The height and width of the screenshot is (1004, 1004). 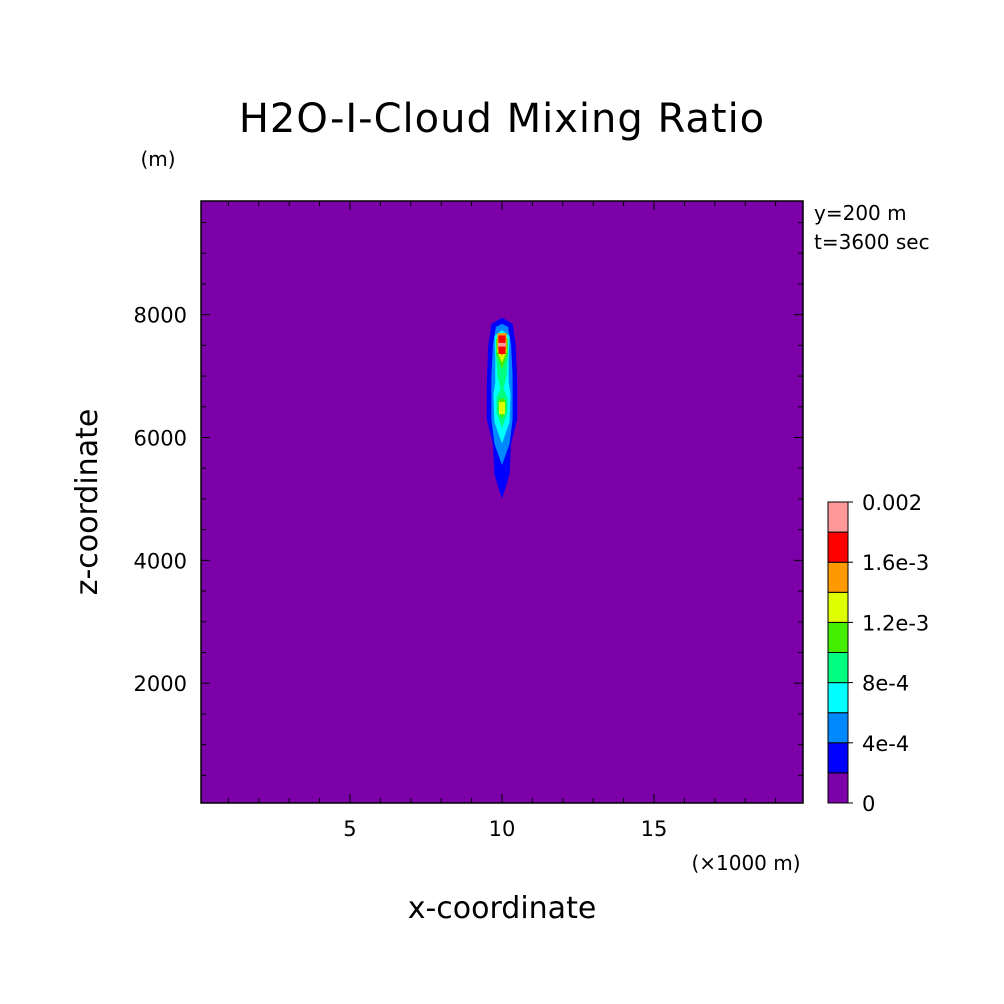 I want to click on annotation-t: t=3600 sec, so click(x=872, y=242).